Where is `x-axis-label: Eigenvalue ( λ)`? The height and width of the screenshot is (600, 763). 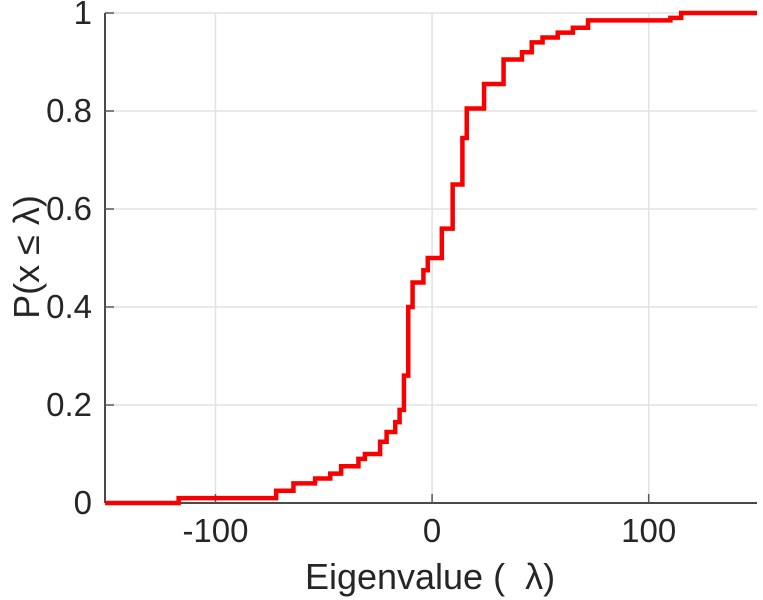 x-axis-label: Eigenvalue ( λ) is located at coordinates (430, 576).